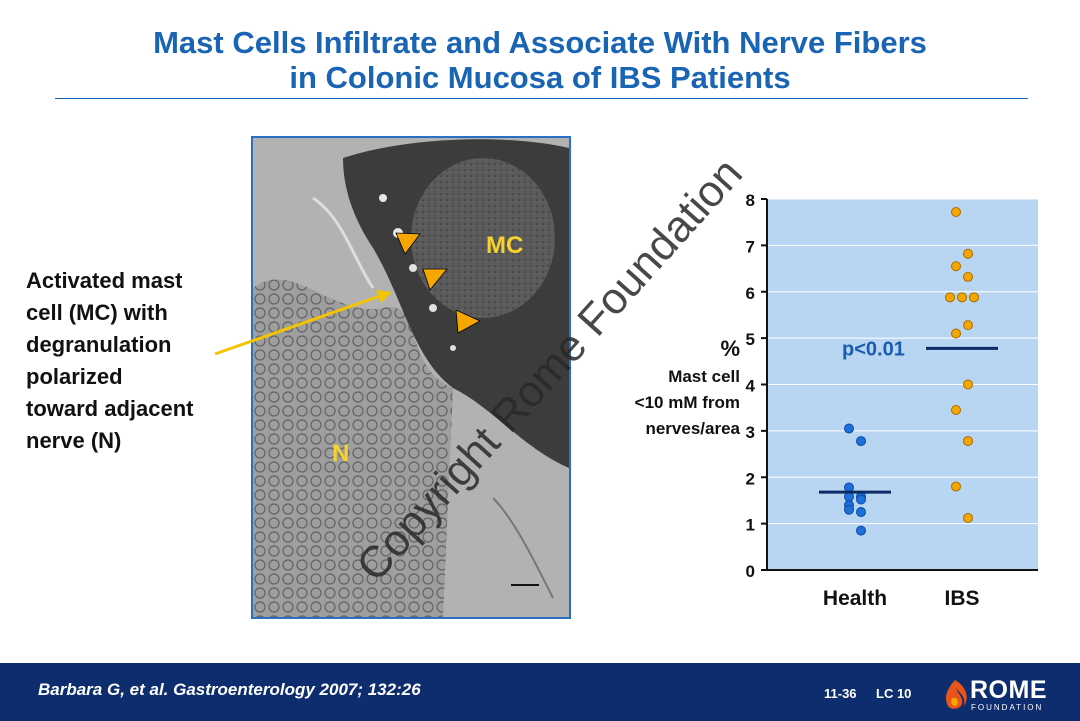  Describe the element at coordinates (750, 571) in the screenshot. I see `y-tick-label: 0` at that location.